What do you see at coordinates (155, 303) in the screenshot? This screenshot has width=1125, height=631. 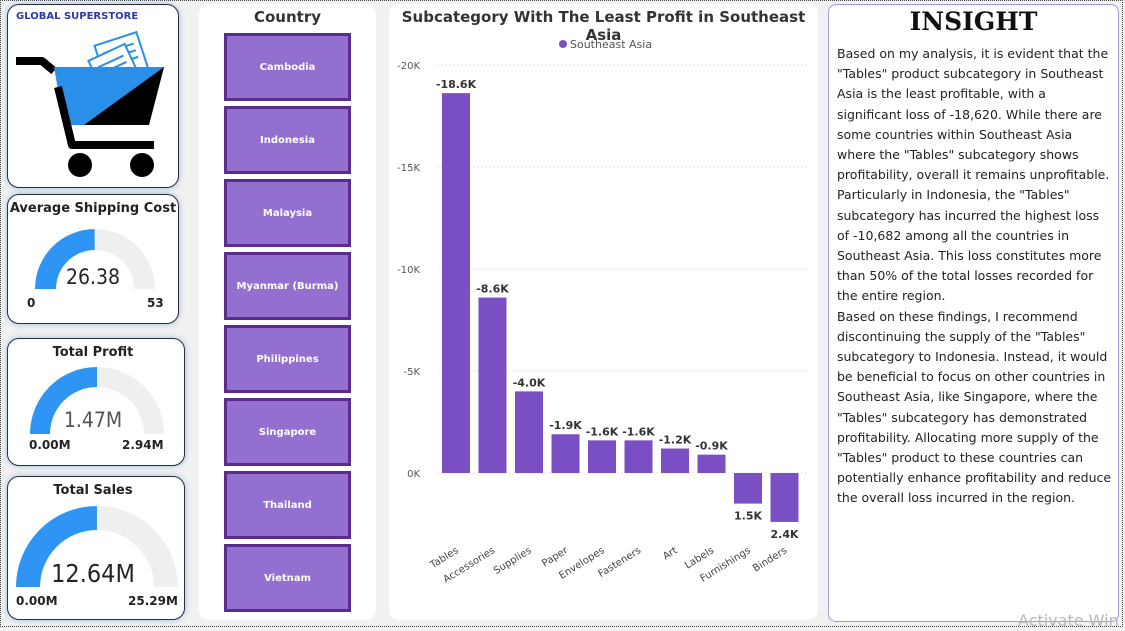 I see `kpi-max: 53` at bounding box center [155, 303].